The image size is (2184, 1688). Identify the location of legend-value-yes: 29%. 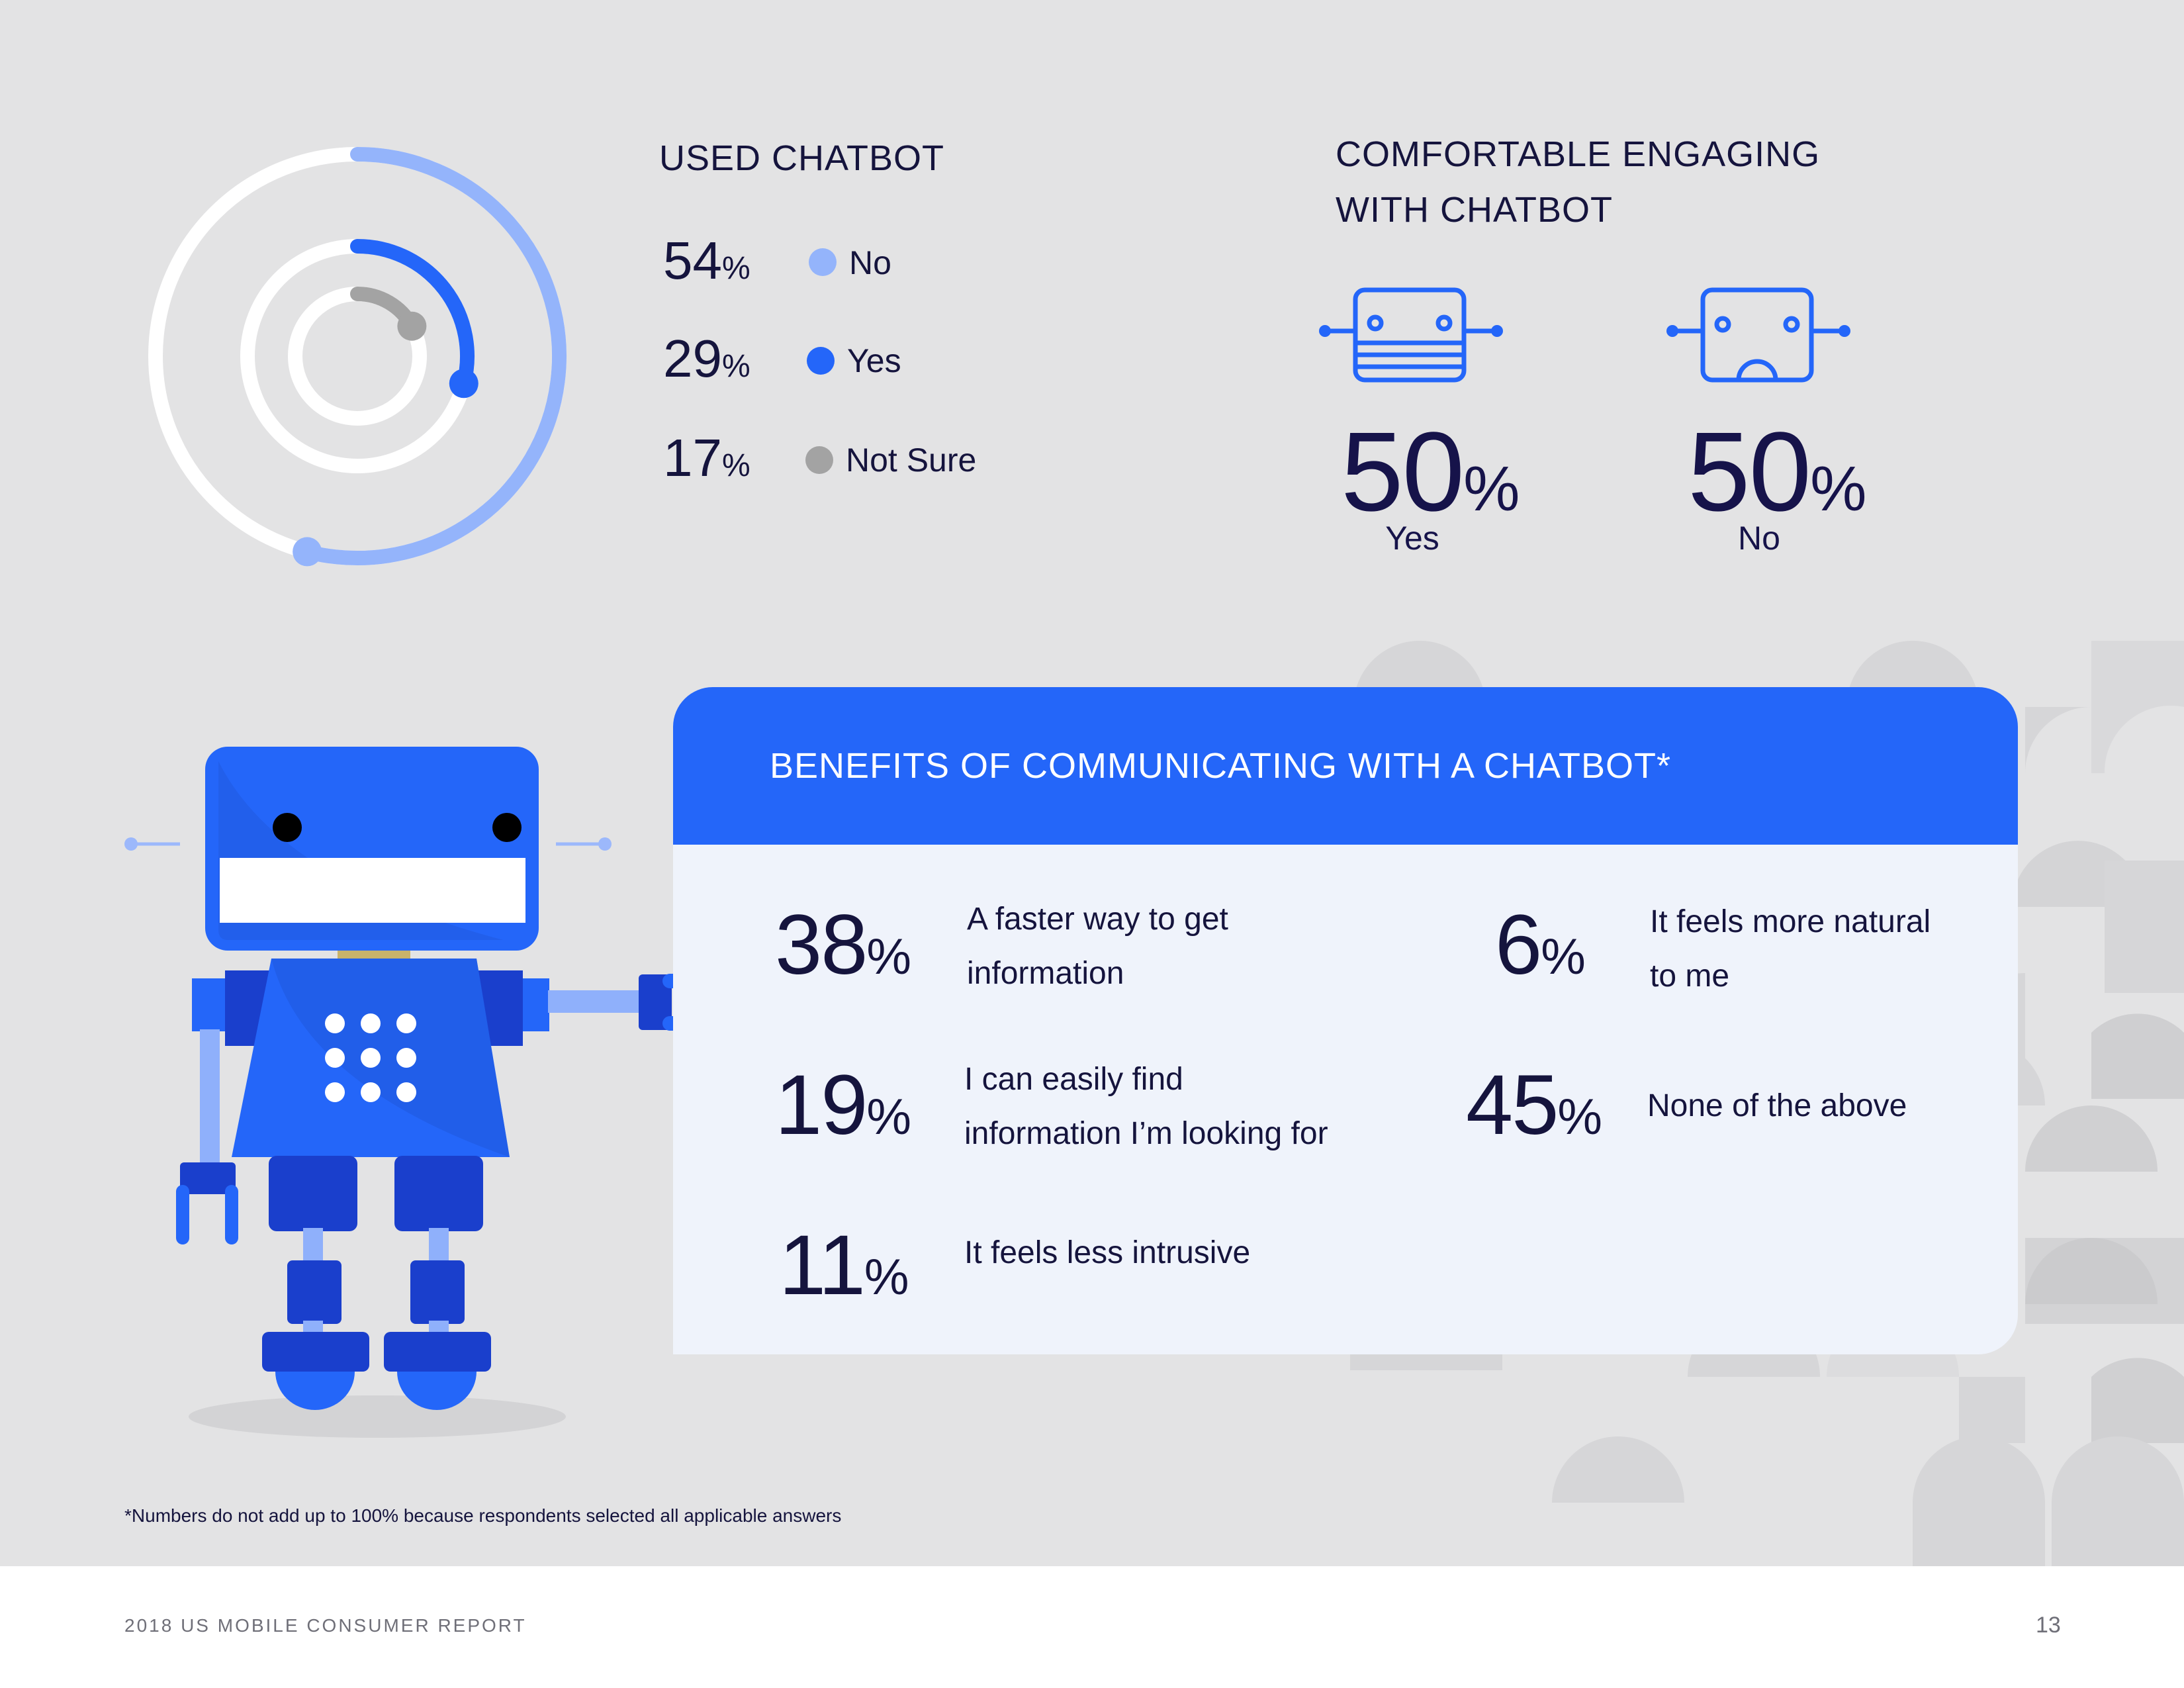
(707, 358).